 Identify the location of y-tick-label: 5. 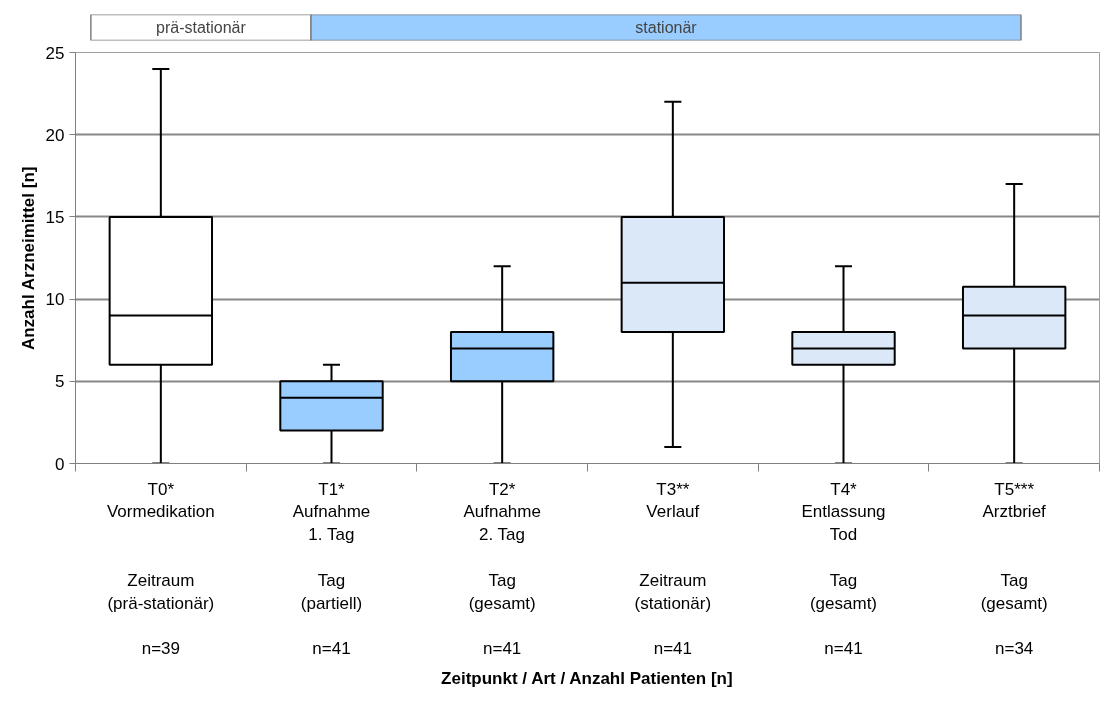
(60, 382).